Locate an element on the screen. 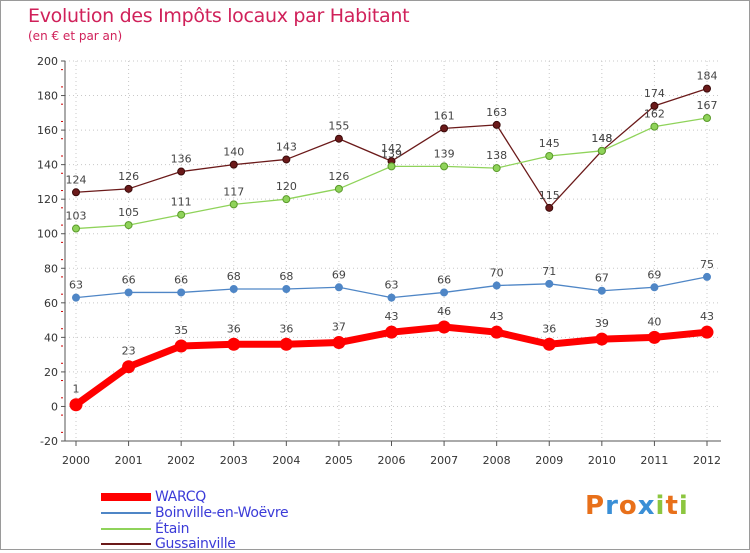  data-label: 39 is located at coordinates (602, 323).